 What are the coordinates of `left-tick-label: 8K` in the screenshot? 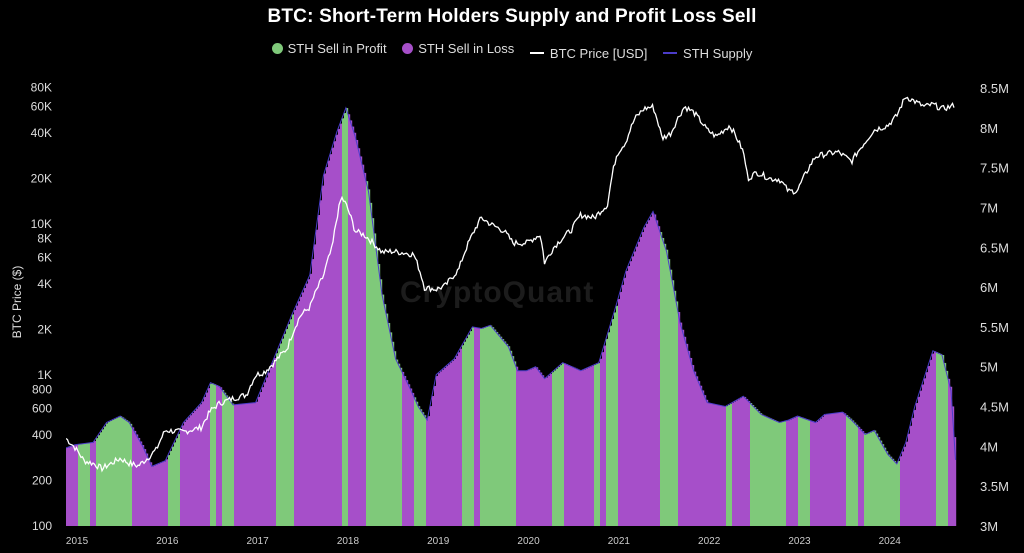 It's located at (44, 239).